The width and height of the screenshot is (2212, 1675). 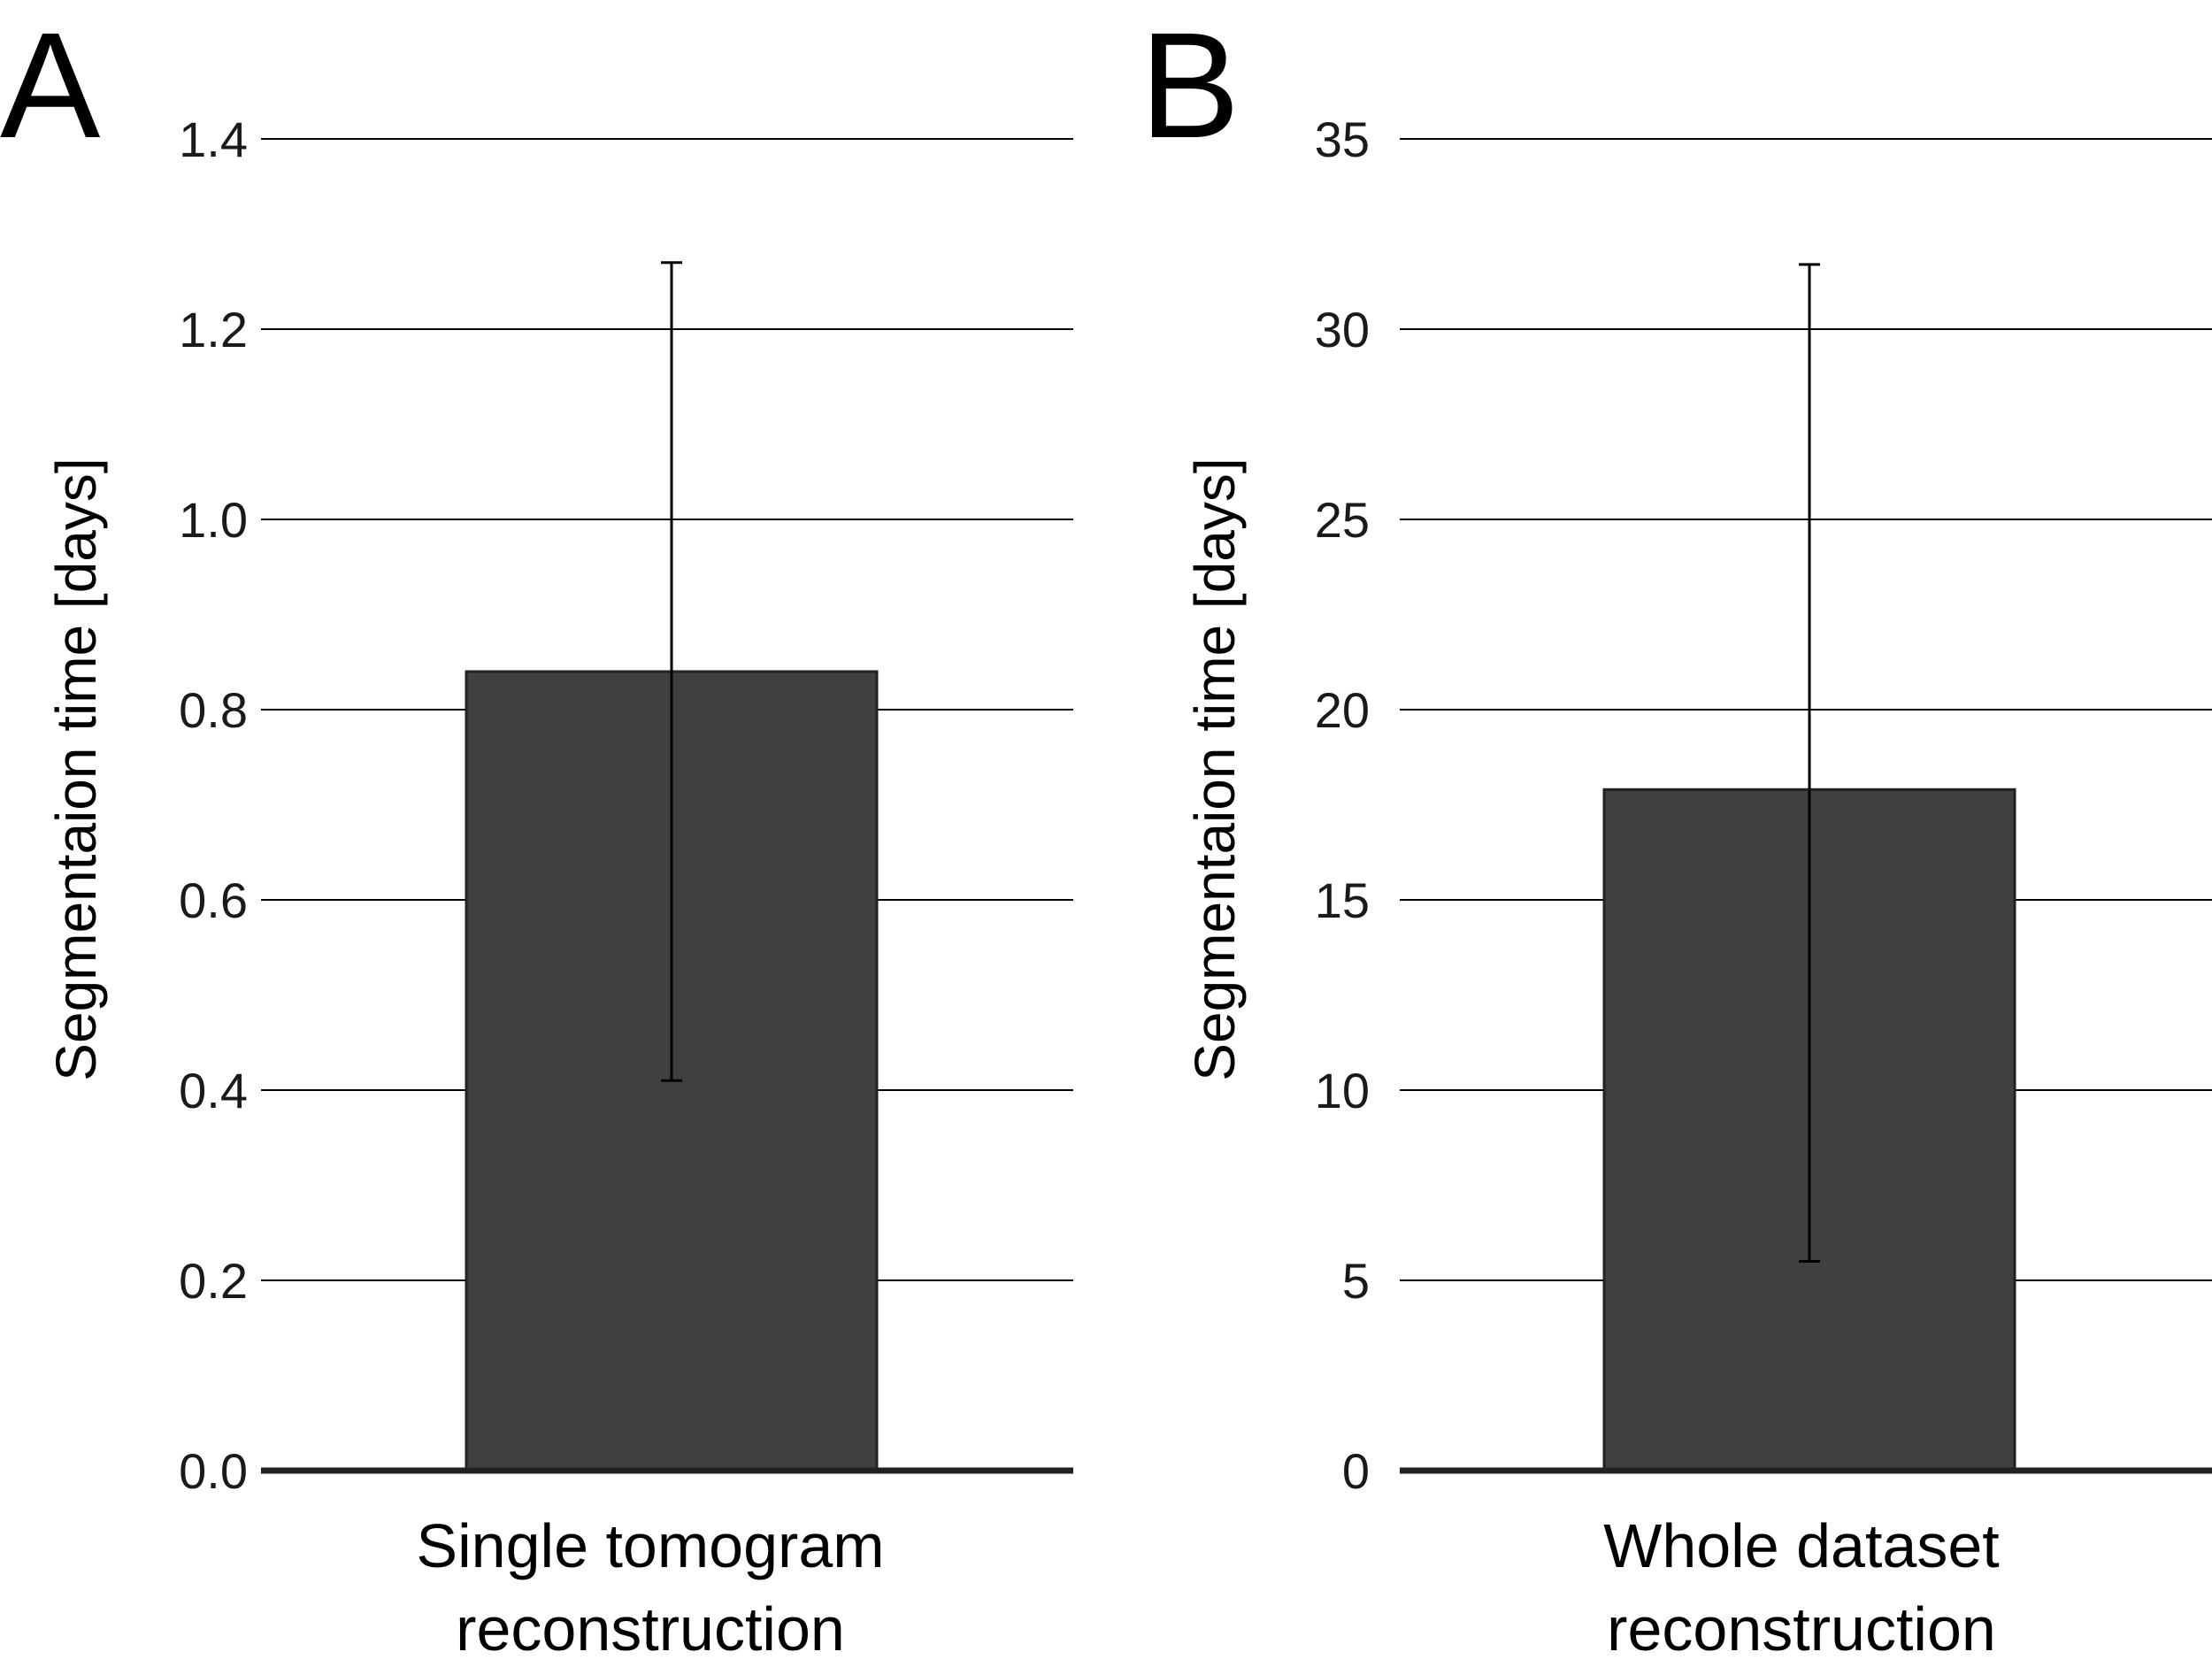 What do you see at coordinates (1343, 710) in the screenshot?
I see `y-tick-label: 20` at bounding box center [1343, 710].